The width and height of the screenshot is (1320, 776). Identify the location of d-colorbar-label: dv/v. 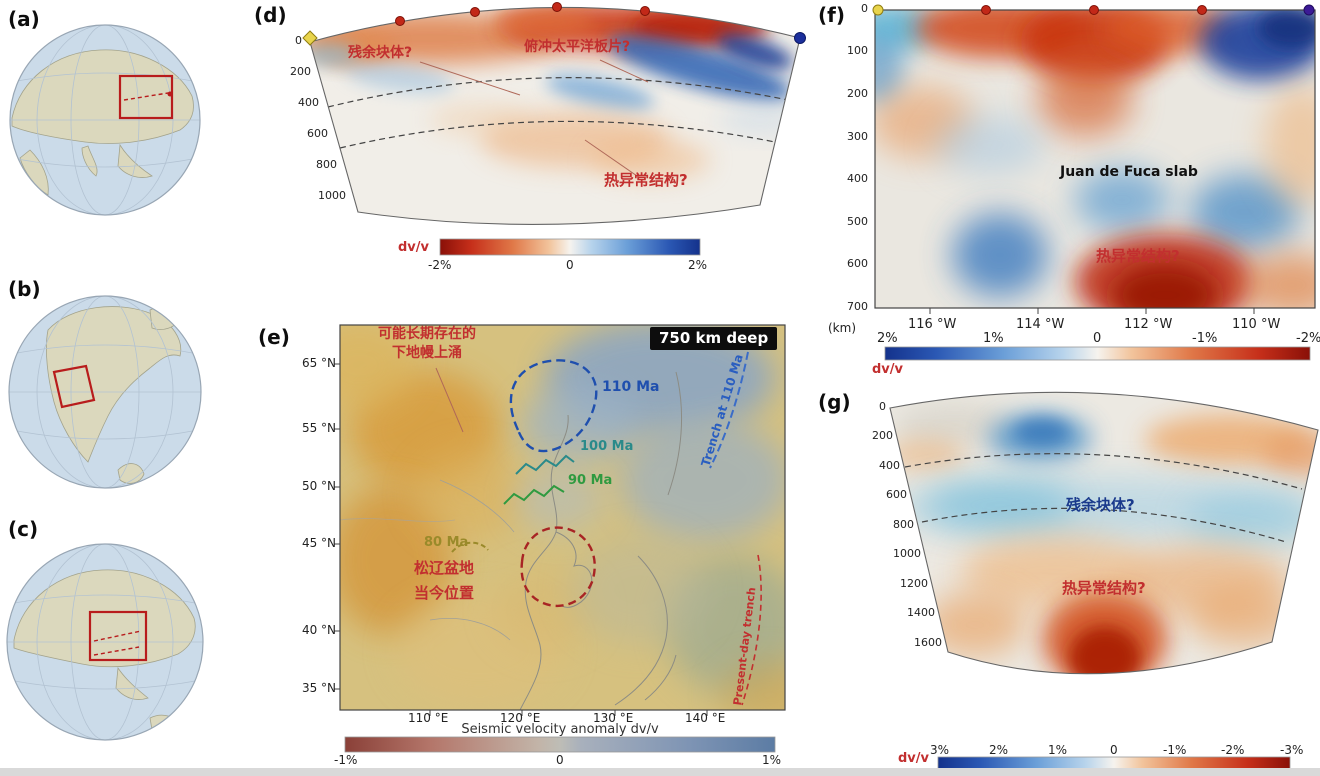
(414, 247).